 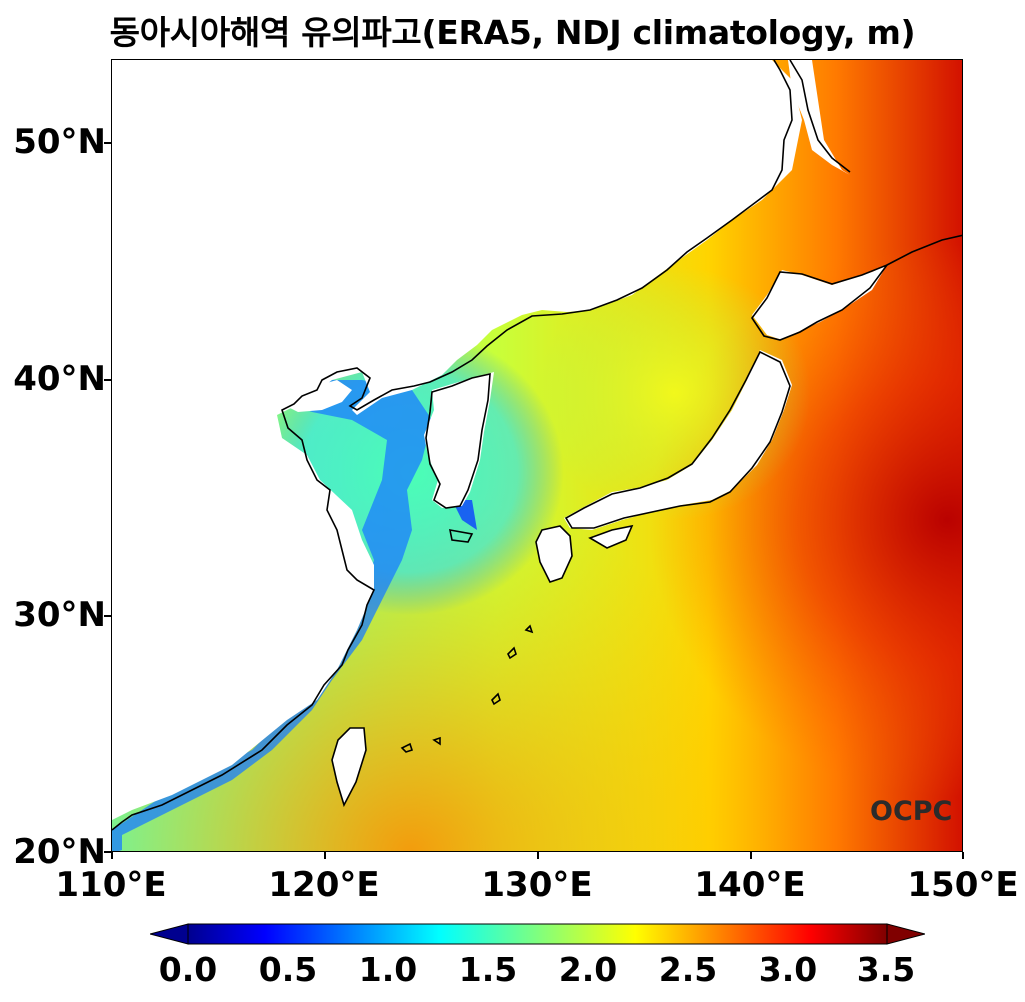 I want to click on coastline-honshu, so click(x=677, y=439).